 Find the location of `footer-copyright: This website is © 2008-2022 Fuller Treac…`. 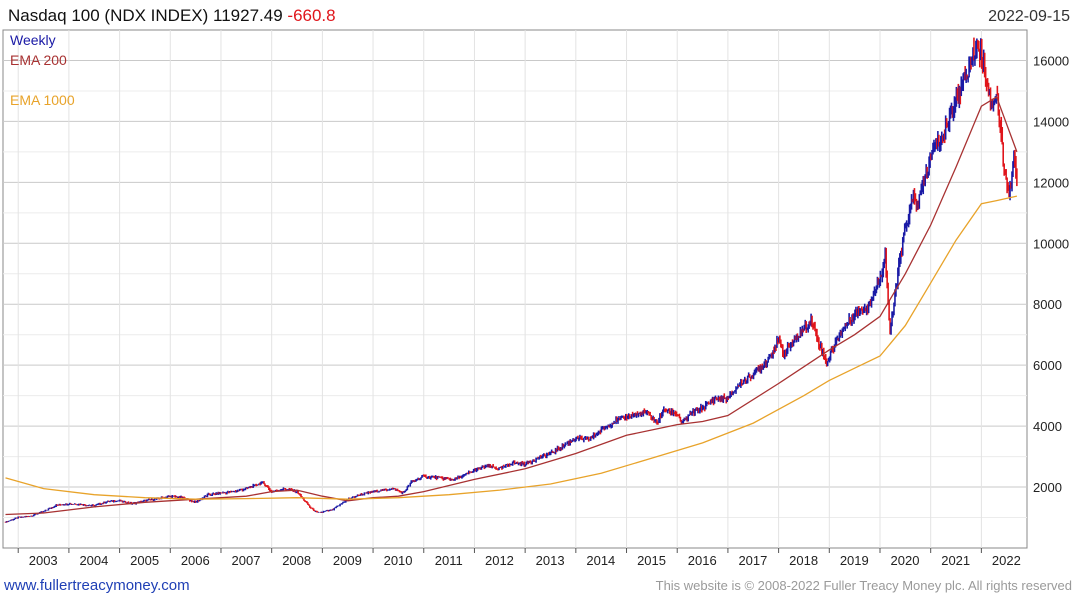

footer-copyright: This website is © 2008-2022 Fuller Treac… is located at coordinates (864, 585).